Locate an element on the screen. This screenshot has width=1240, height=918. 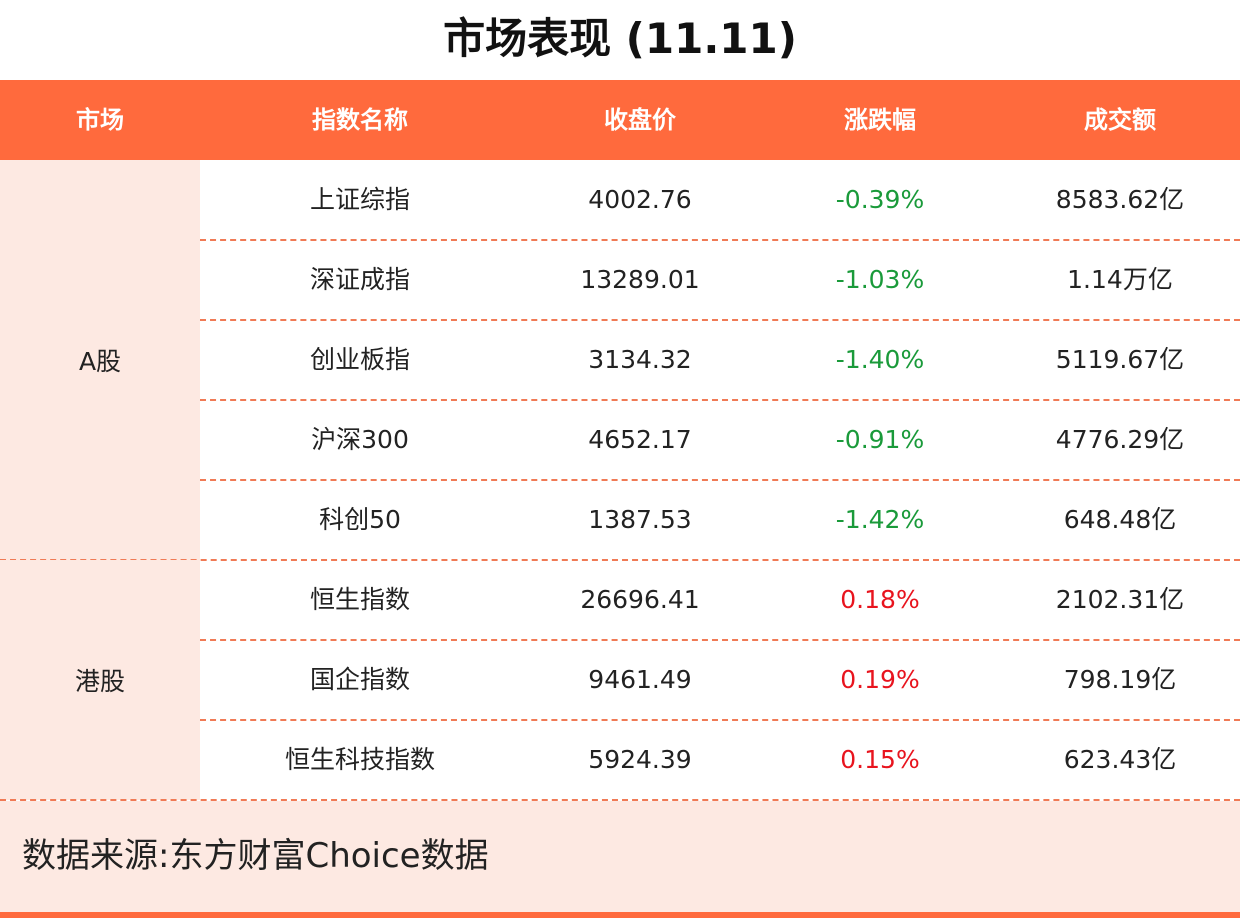
cell: 5924.39 is located at coordinates (640, 759).